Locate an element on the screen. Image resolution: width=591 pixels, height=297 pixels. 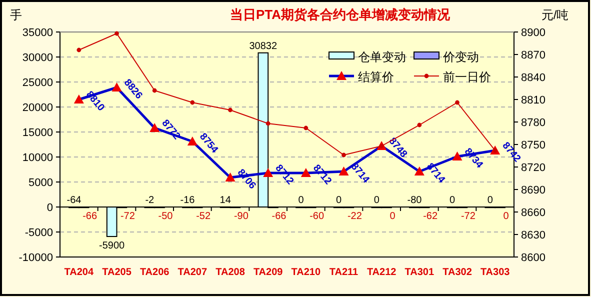
x-tick-label: TA302 is located at coordinates (457, 272).